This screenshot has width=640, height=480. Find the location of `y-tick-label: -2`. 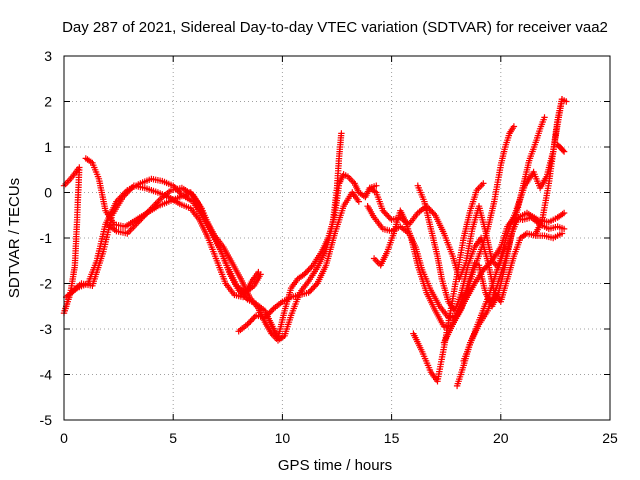

y-tick-label: -2 is located at coordinates (46, 284).